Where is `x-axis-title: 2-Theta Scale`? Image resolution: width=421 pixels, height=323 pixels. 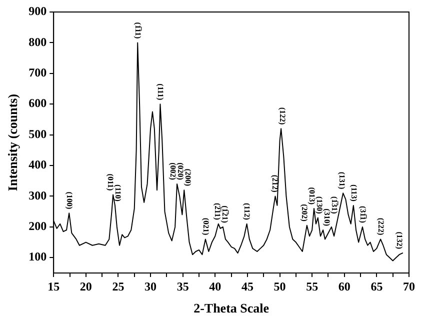 x-axis-title: 2-Theta Scale is located at coordinates (232, 308).